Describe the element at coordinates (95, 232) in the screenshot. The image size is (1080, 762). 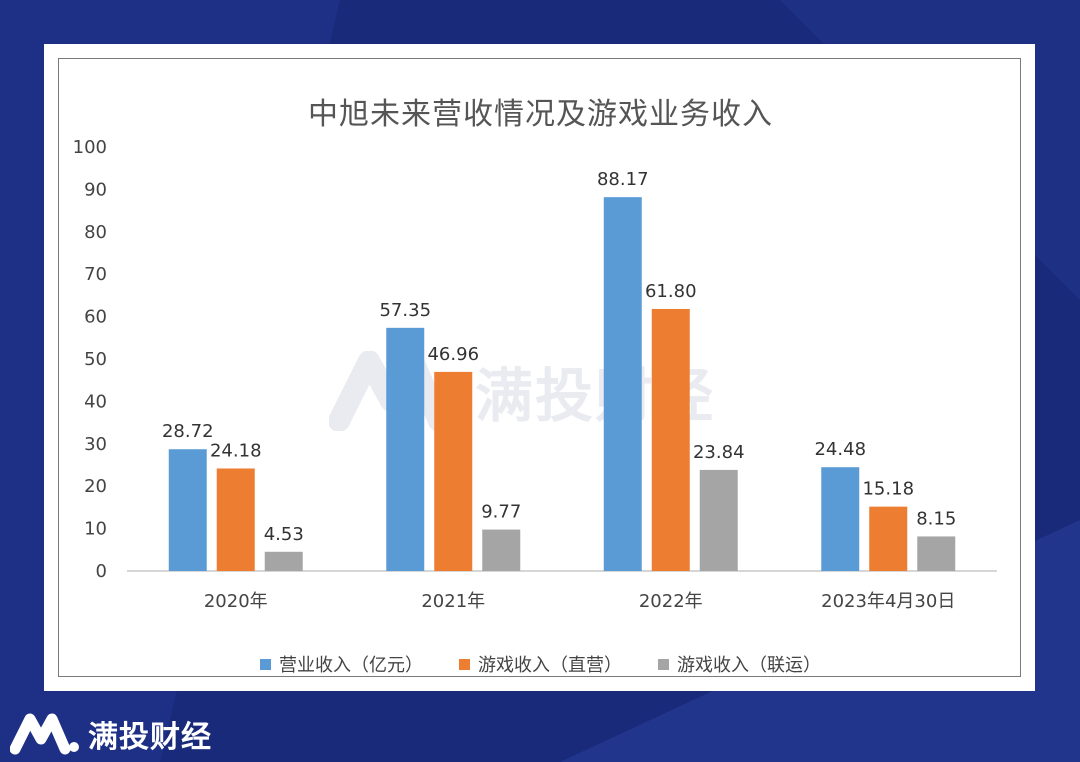
I see `y-tick-label: 80` at that location.